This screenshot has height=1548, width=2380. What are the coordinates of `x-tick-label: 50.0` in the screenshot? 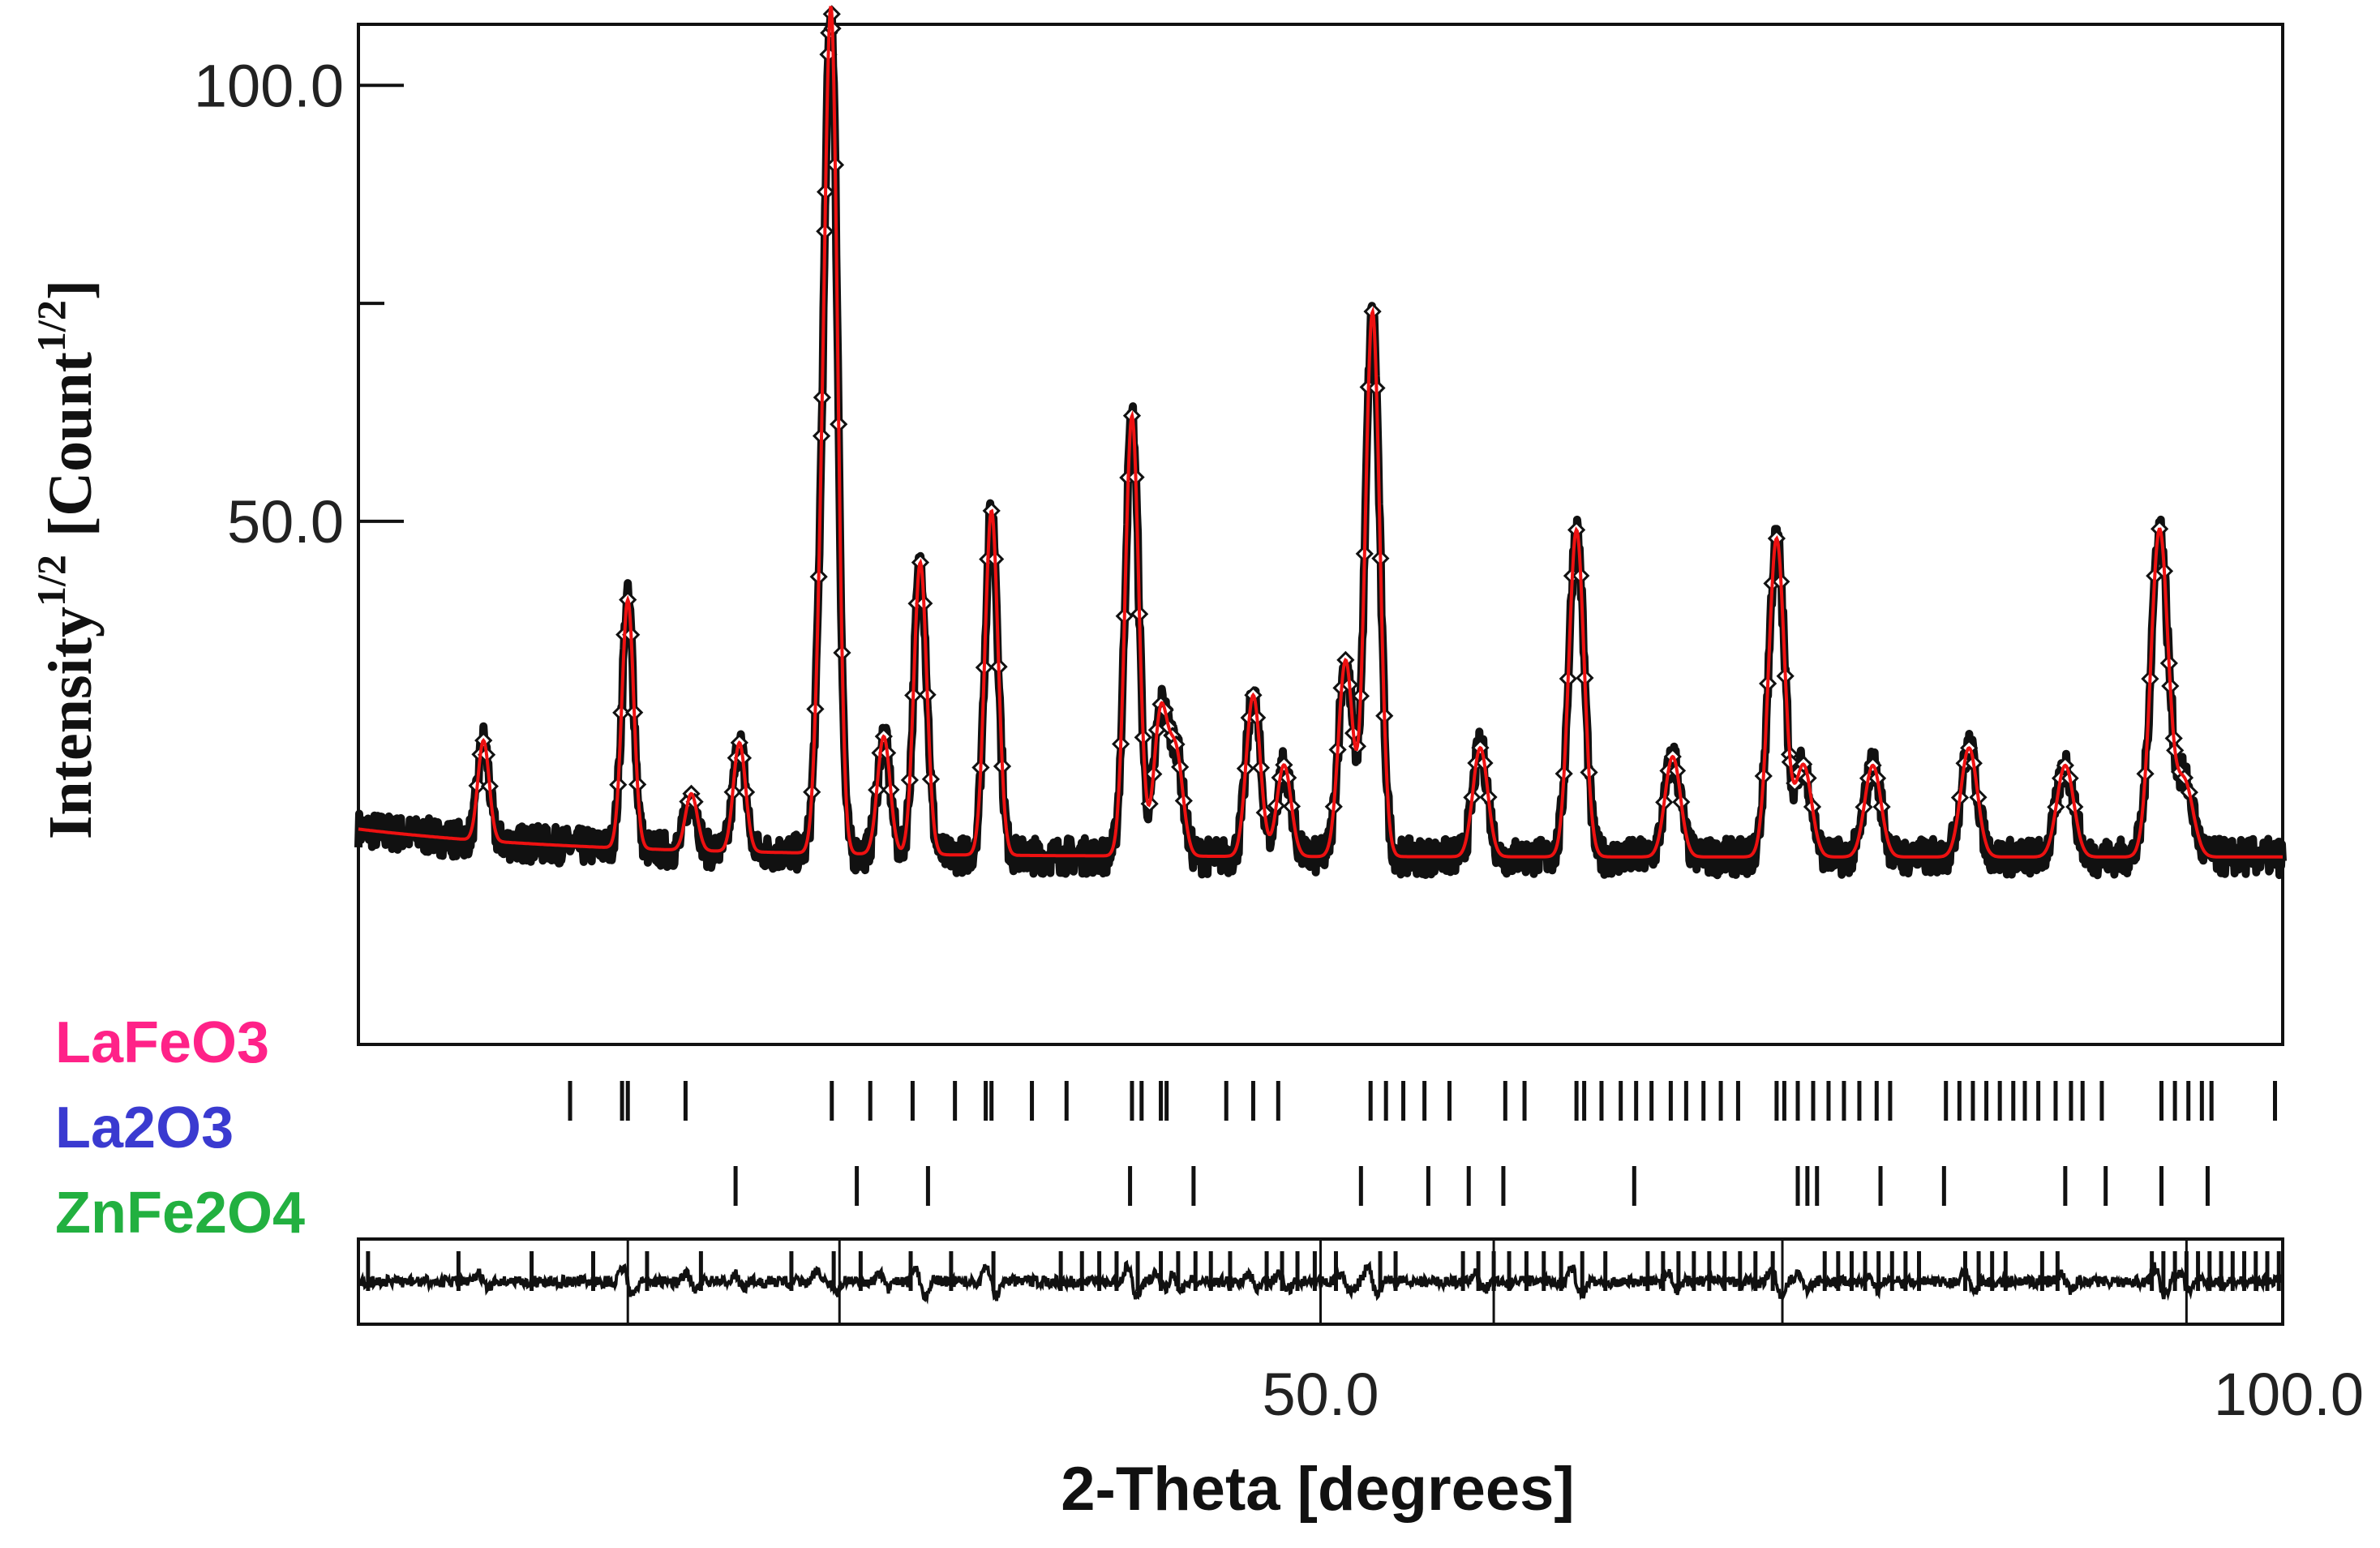 It's located at (1320, 1395).